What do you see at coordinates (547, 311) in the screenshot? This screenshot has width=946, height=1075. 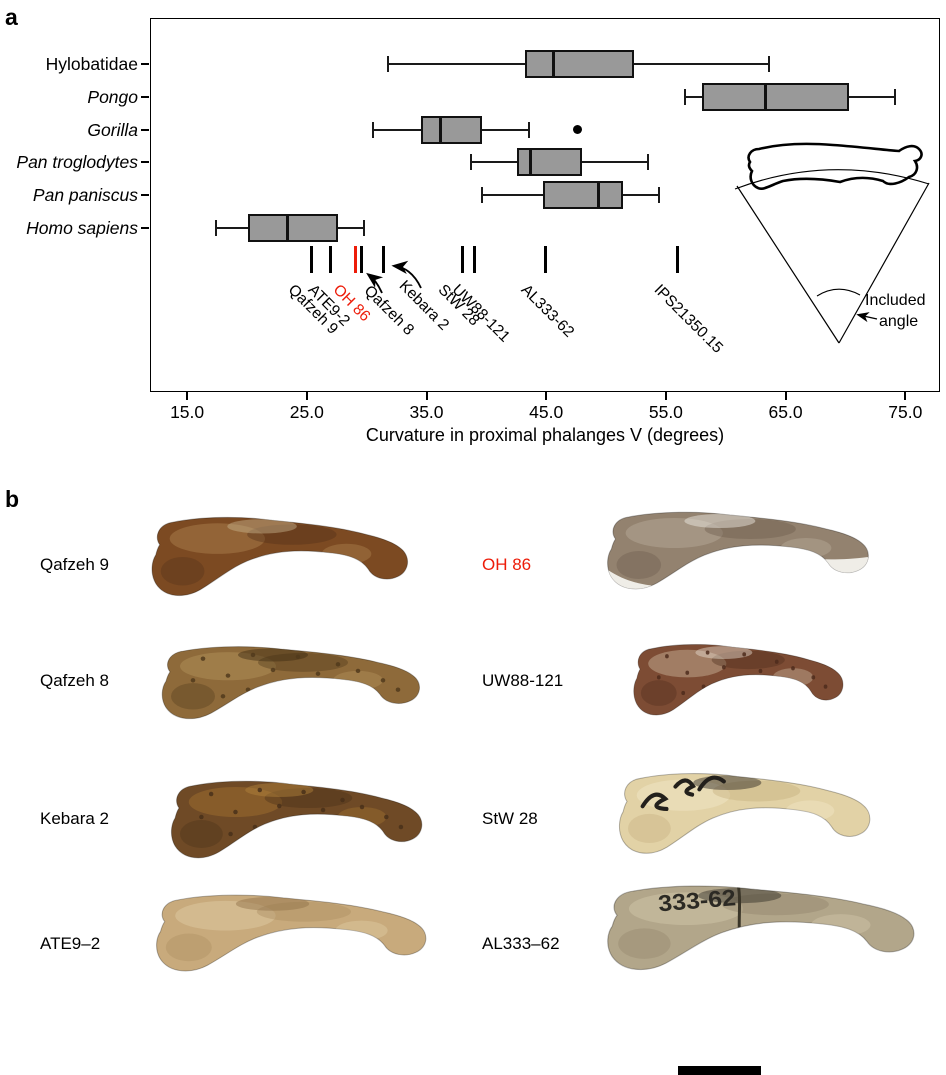 I see `fossil-label: AL333-62` at bounding box center [547, 311].